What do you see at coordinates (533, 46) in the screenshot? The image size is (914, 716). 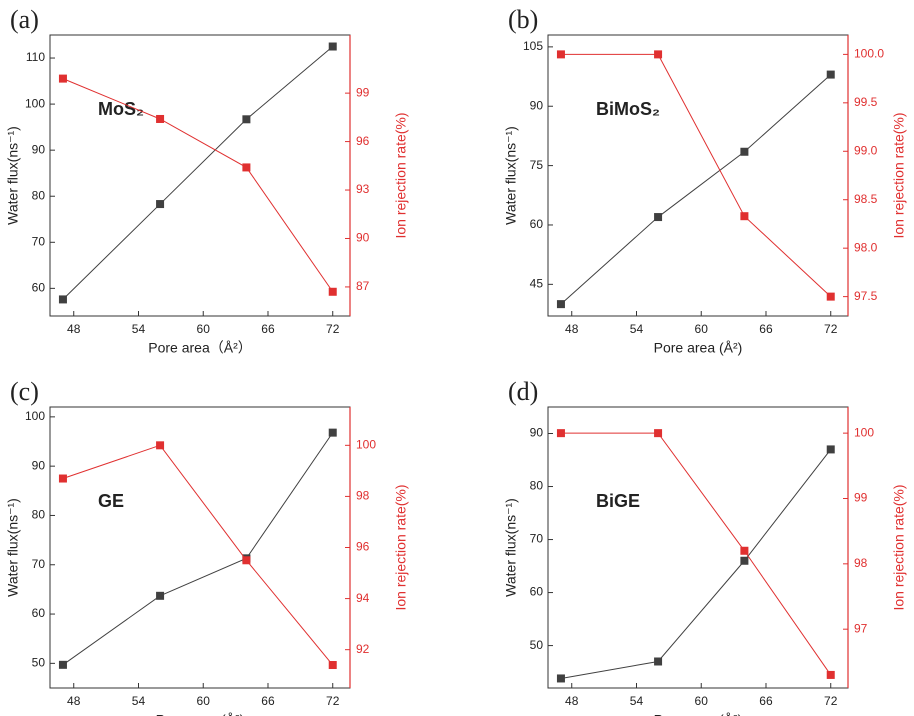 I see `y-tick-label: 105` at bounding box center [533, 46].